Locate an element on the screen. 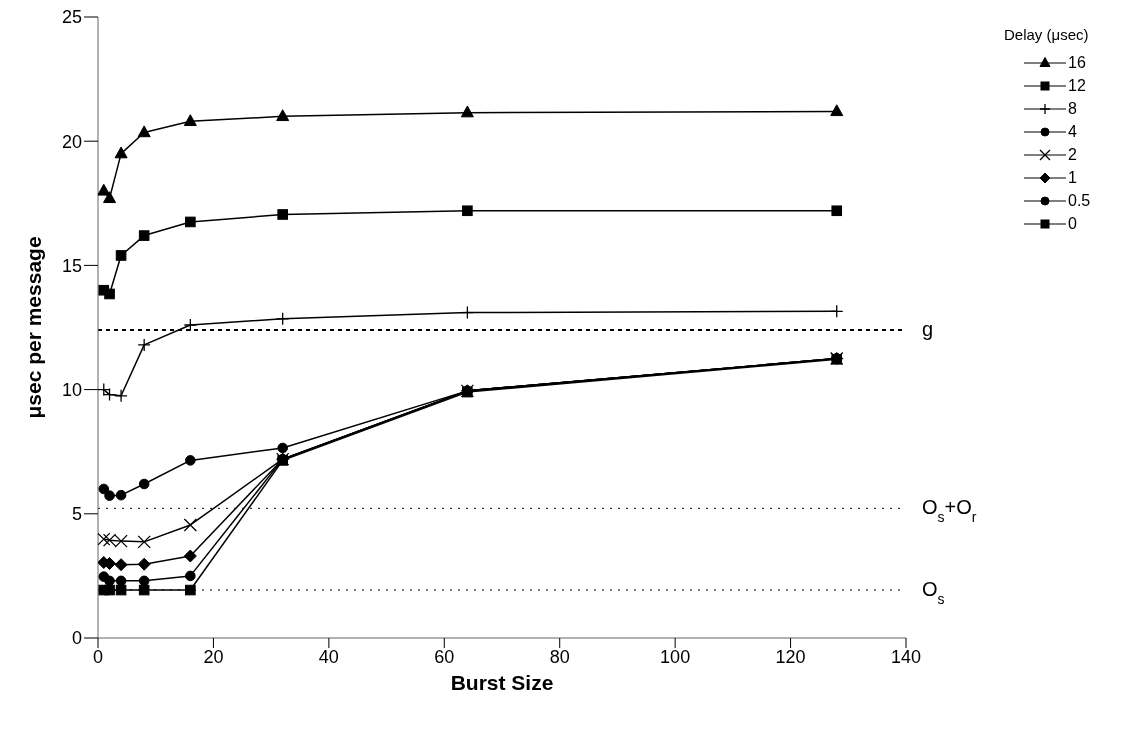 The image size is (1142, 740). x-tick-label: 0 is located at coordinates (98, 656).